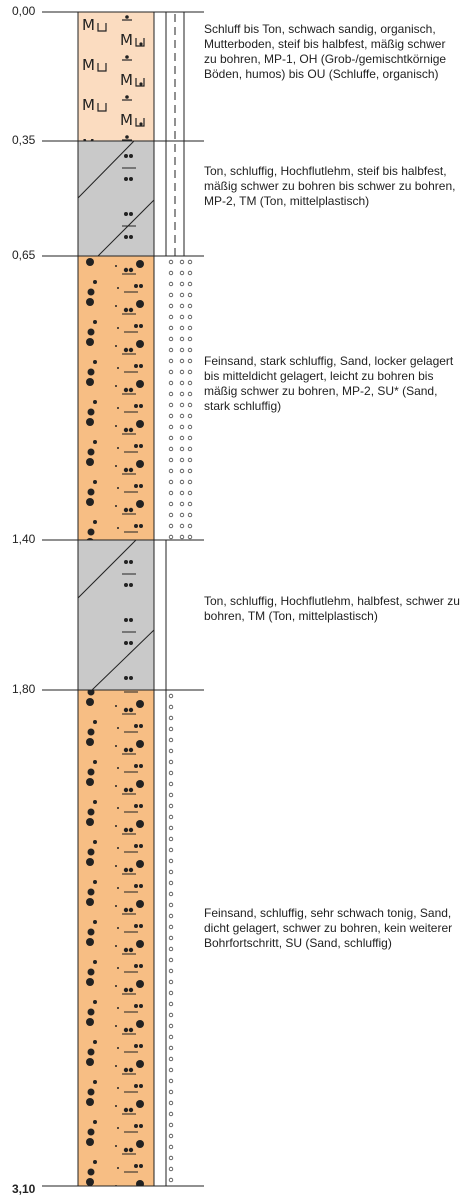  What do you see at coordinates (24, 255) in the screenshot?
I see `depth-label: 0,65` at bounding box center [24, 255].